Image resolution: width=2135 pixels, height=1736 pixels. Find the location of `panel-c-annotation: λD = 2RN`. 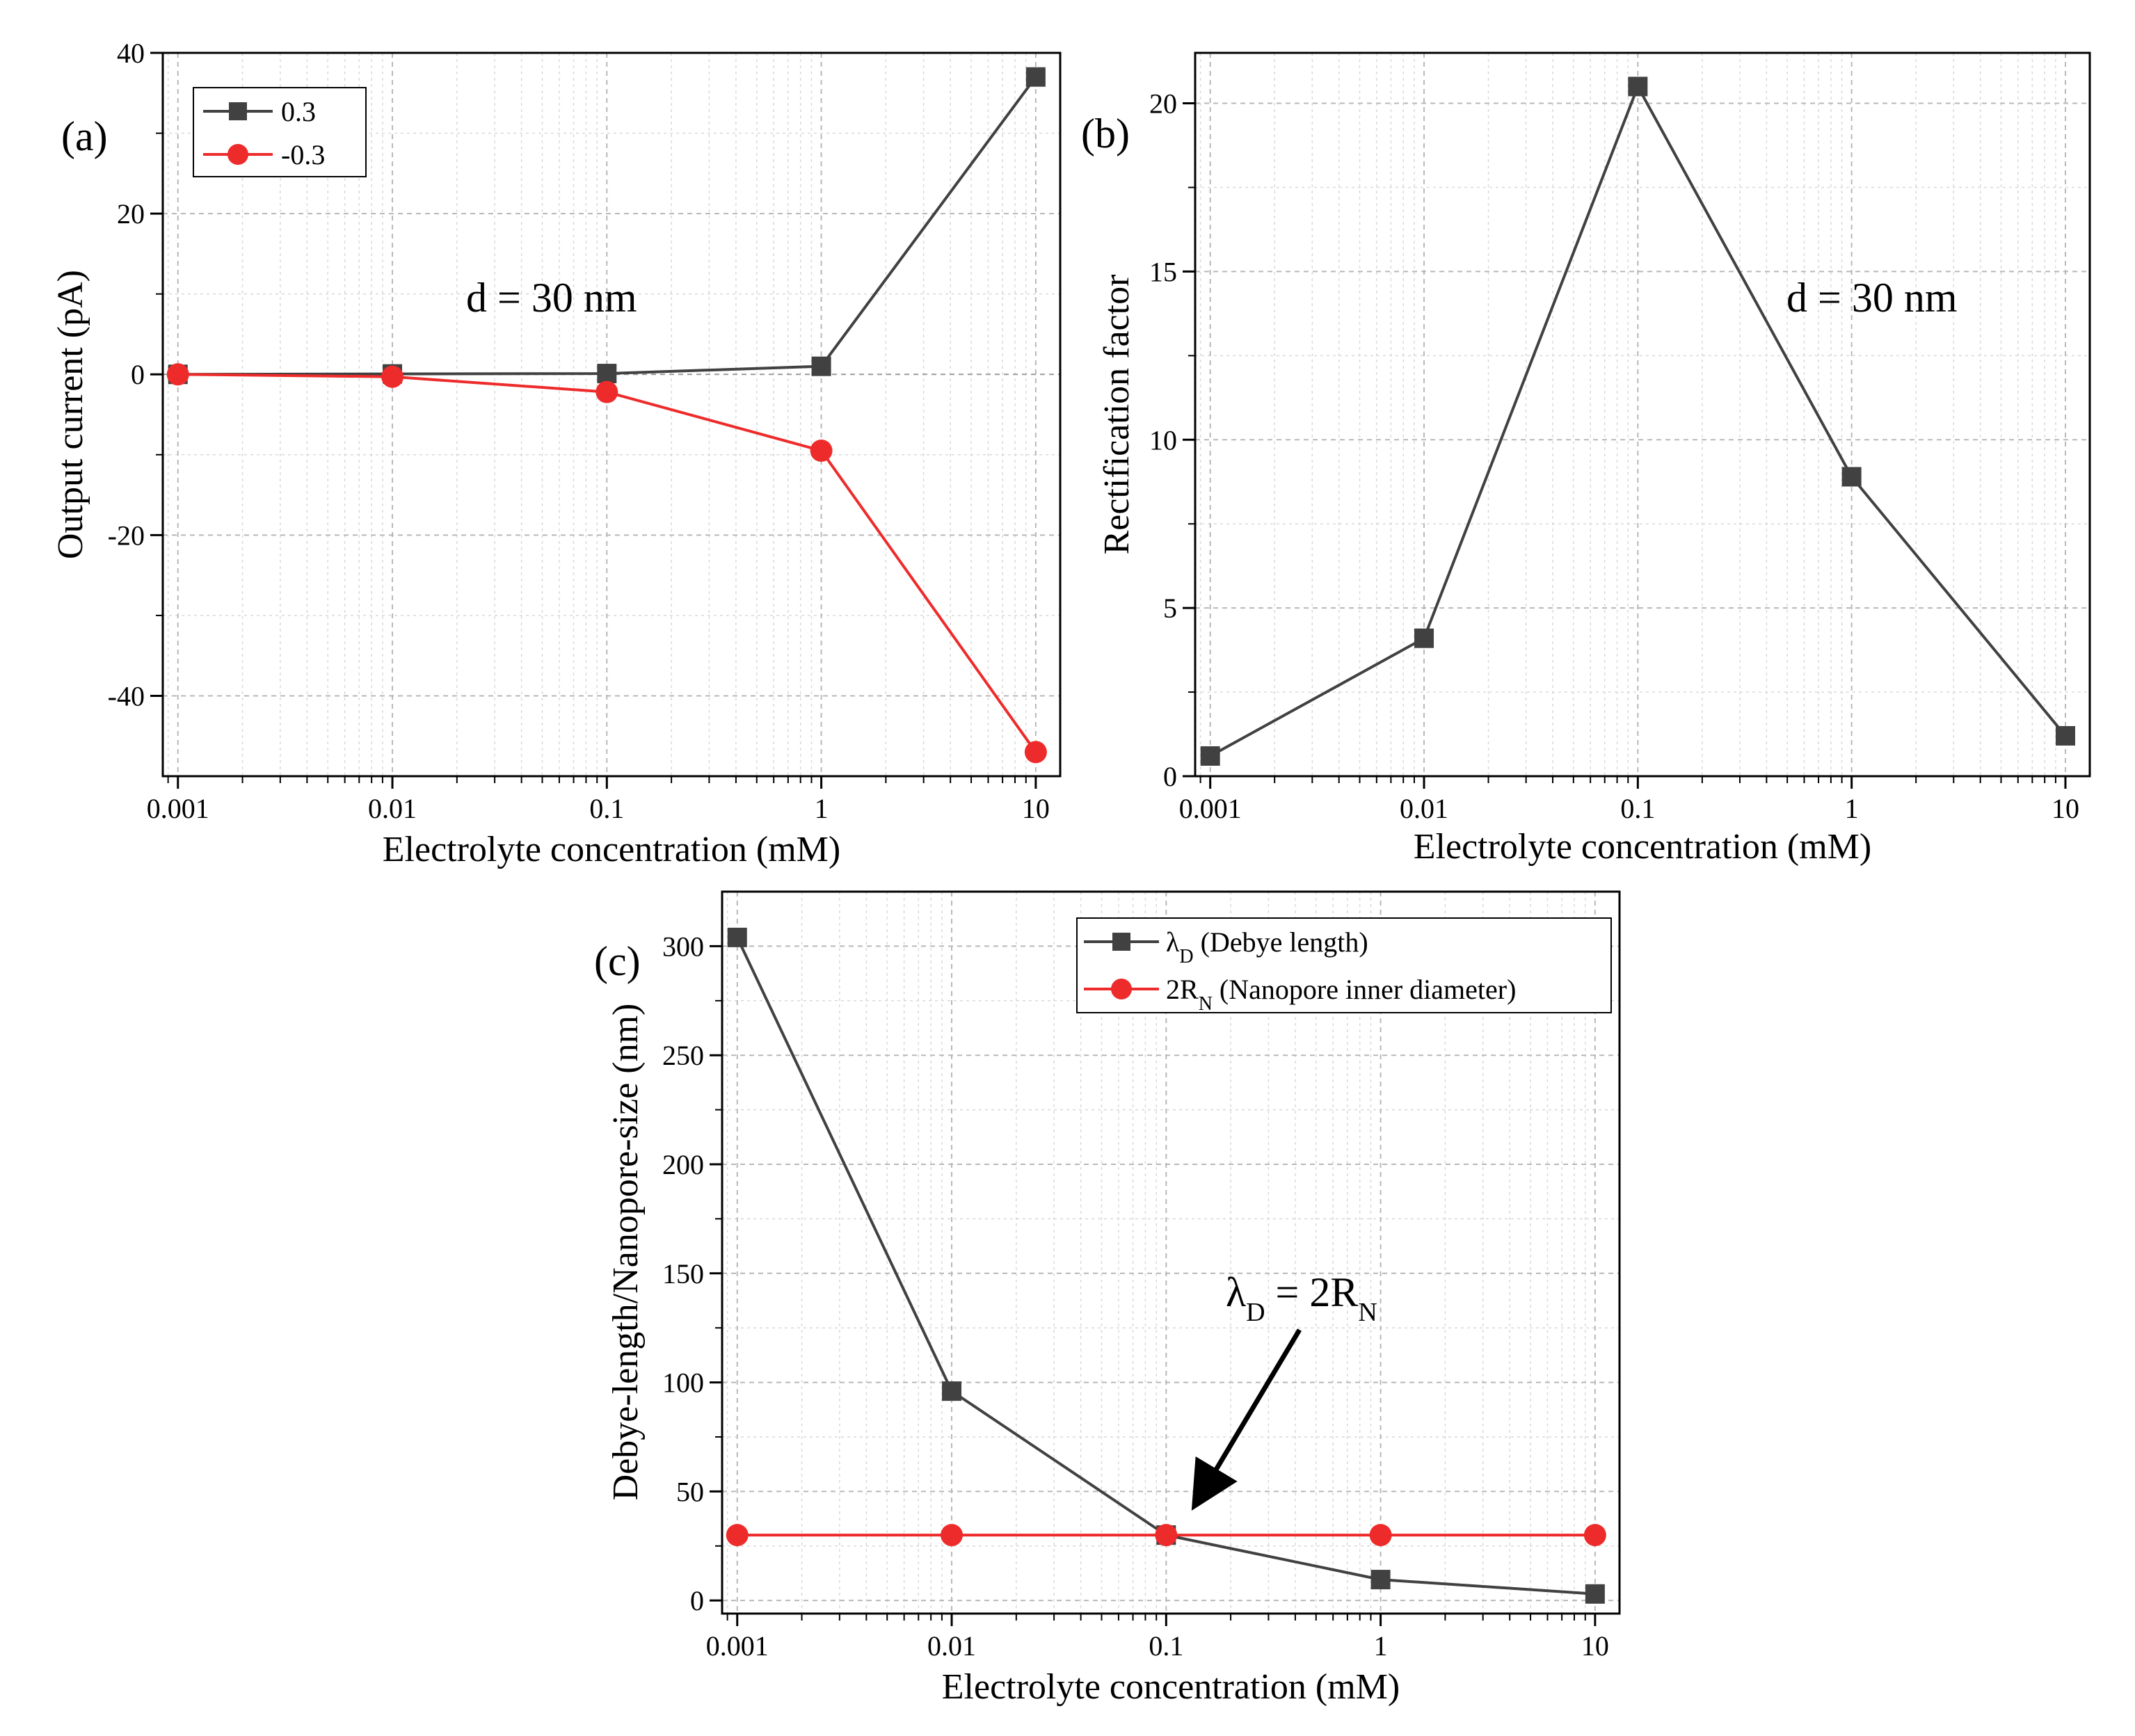

panel-c-annotation: λD = 2RN is located at coordinates (1301, 1298).